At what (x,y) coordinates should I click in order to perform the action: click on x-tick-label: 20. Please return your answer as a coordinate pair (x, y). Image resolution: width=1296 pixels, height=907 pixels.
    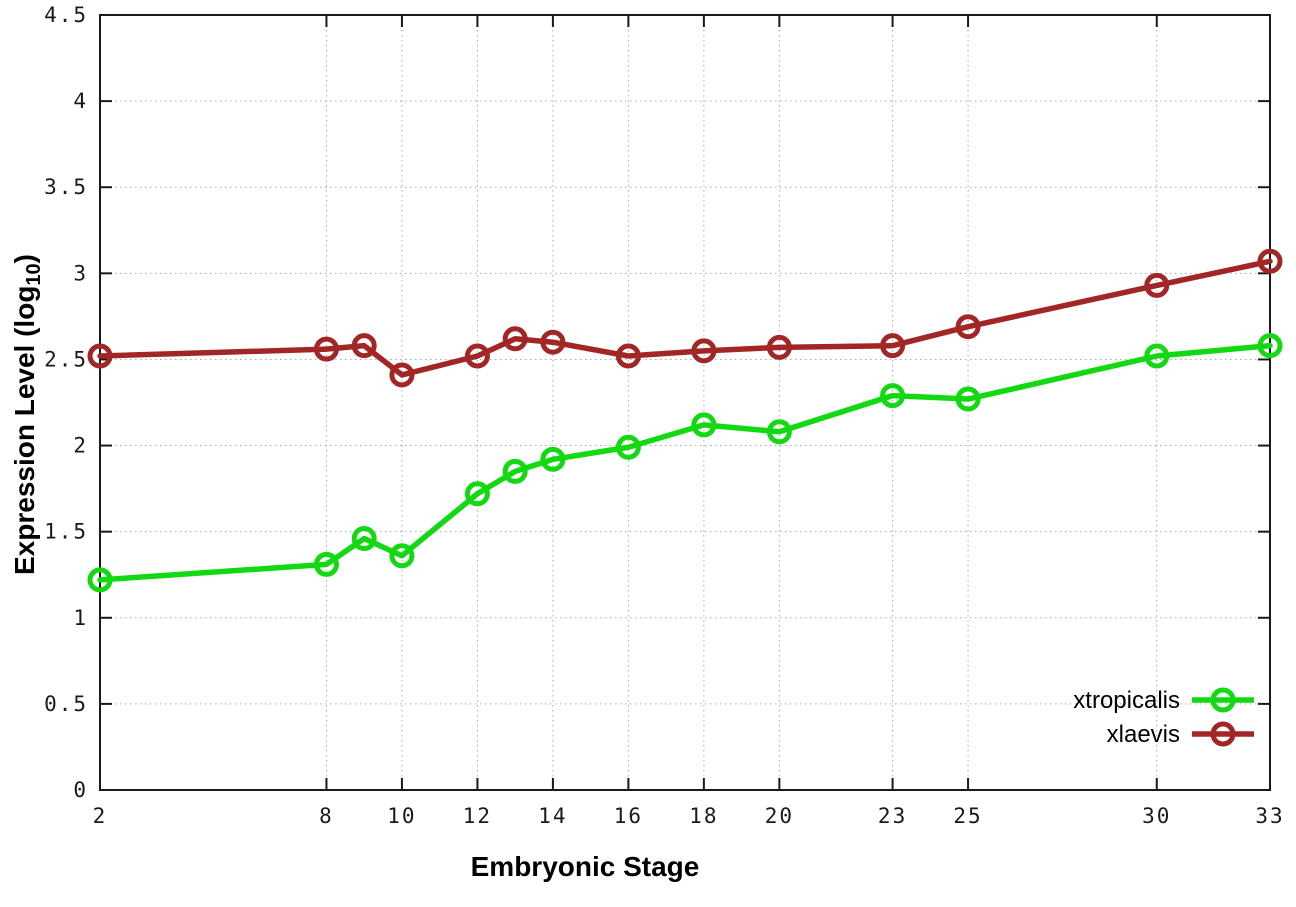
    Looking at the image, I should click on (779, 816).